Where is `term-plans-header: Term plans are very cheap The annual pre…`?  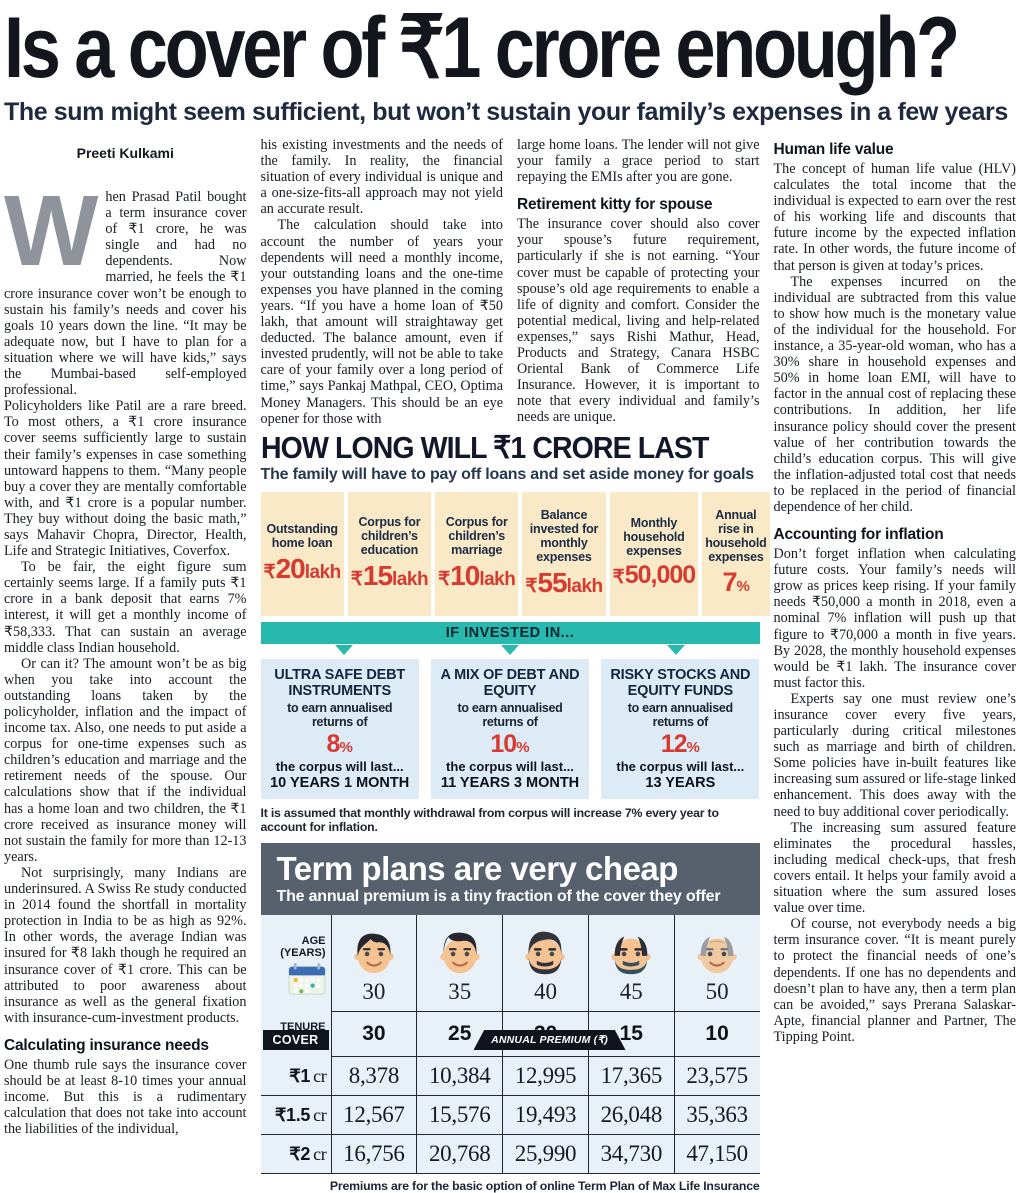
term-plans-header: Term plans are very cheap The annual pre… is located at coordinates (510, 879).